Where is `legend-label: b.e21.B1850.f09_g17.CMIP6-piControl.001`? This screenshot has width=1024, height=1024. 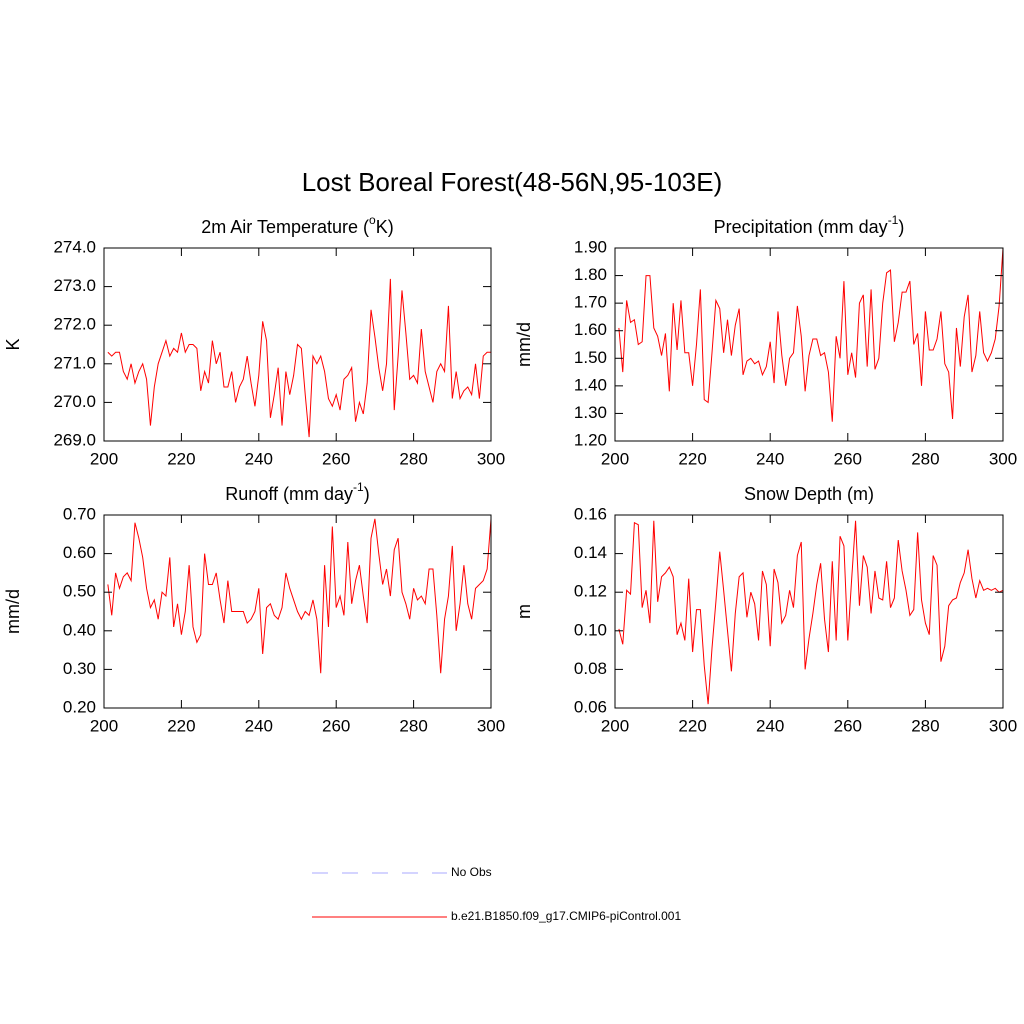 legend-label: b.e21.B1850.f09_g17.CMIP6-piControl.001 is located at coordinates (566, 916).